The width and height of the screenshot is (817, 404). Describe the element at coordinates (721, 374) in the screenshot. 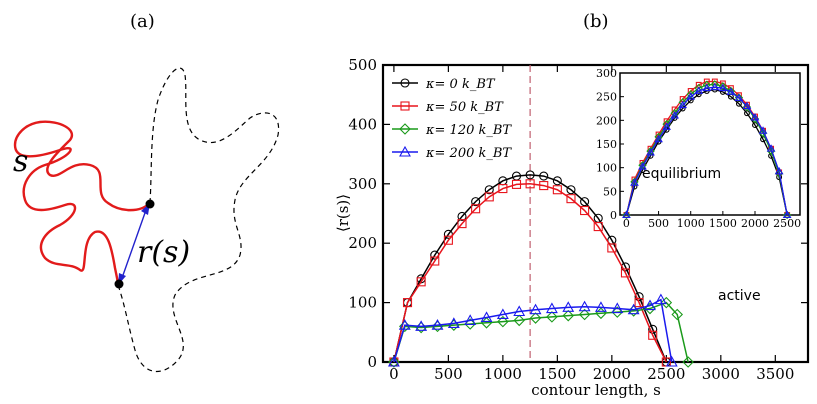

I see `x-tick-label: 3000` at that location.